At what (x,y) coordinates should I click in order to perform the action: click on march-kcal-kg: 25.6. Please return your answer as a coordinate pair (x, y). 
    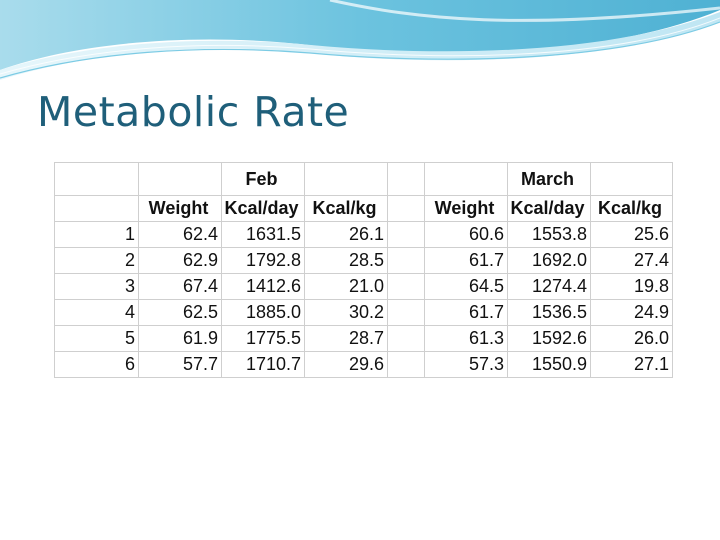
    Looking at the image, I should click on (631, 234).